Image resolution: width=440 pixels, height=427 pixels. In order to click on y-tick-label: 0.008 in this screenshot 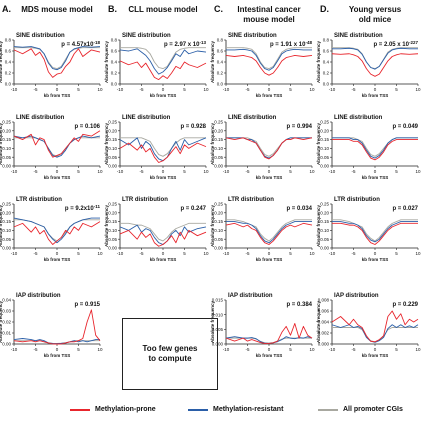, I will do `click(324, 300)`.